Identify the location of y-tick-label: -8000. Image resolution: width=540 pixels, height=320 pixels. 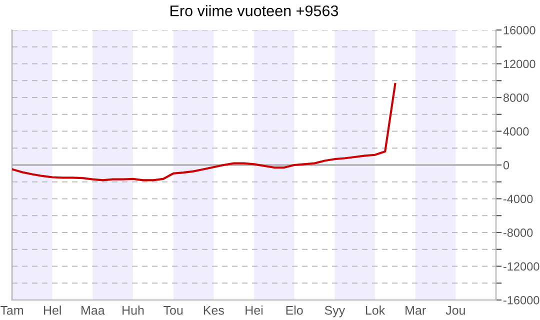
(518, 232).